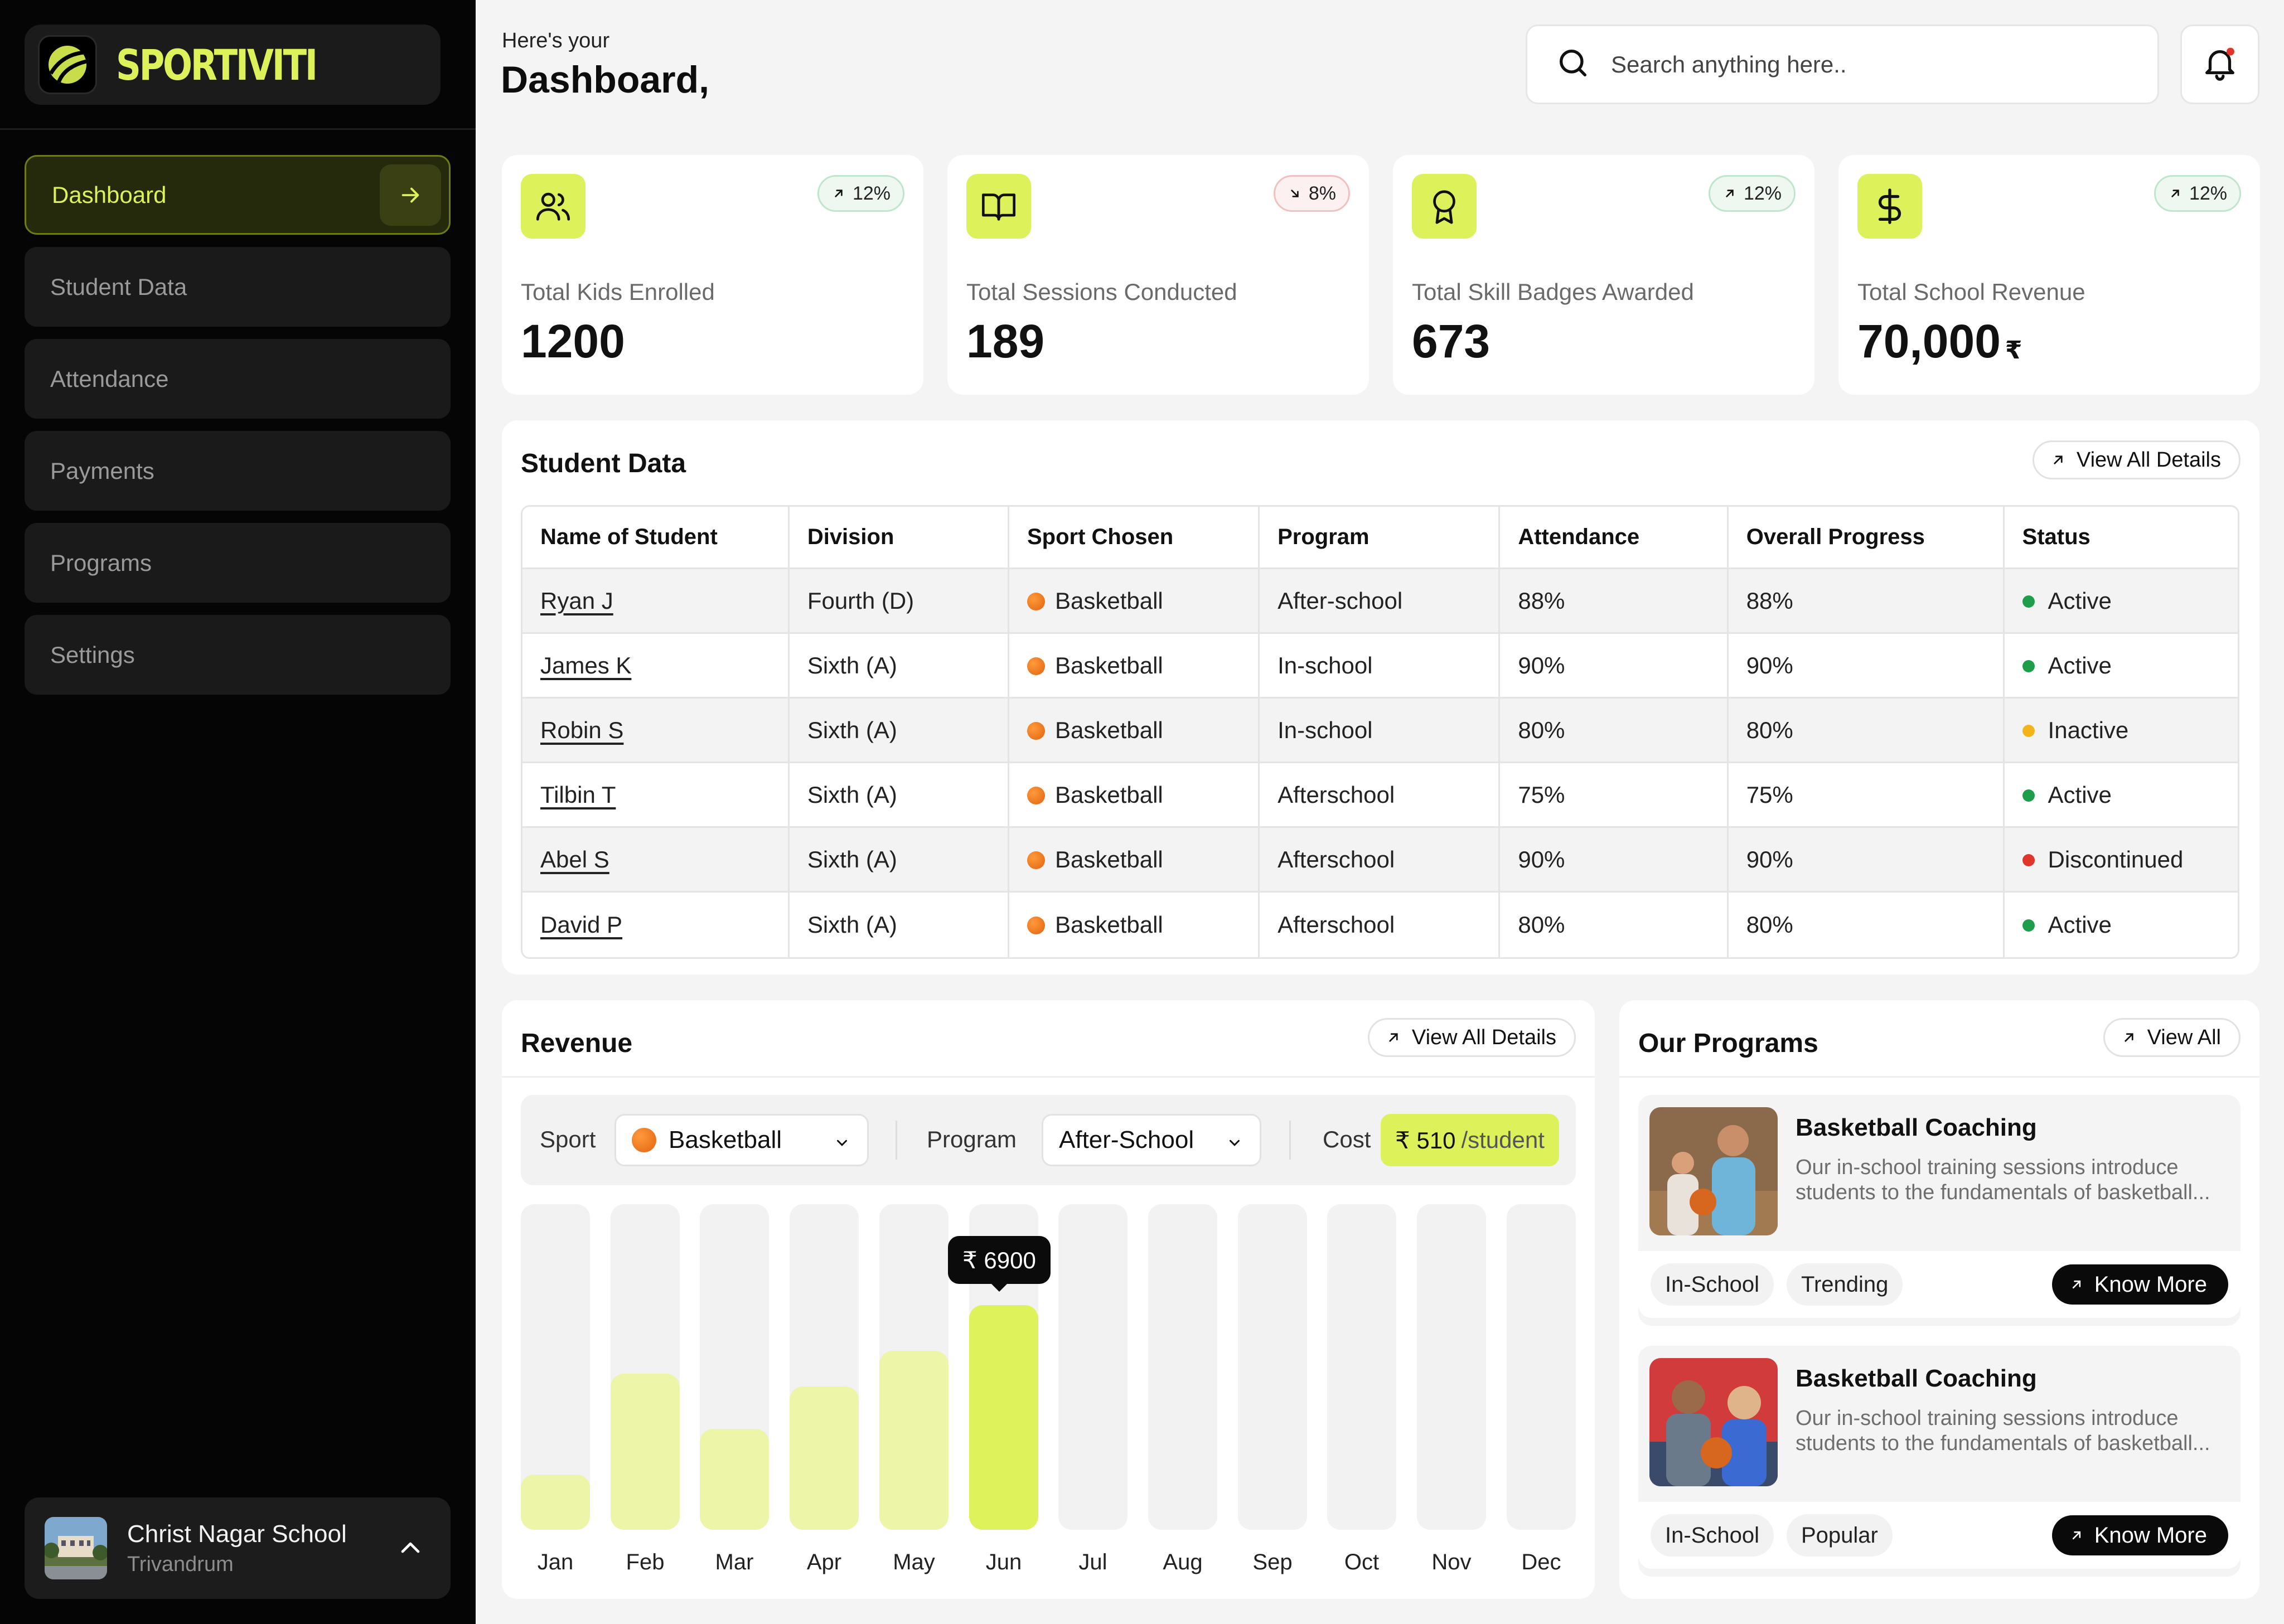  Describe the element at coordinates (238, 379) in the screenshot. I see `sidebar-item-attendance: Attendance` at that location.